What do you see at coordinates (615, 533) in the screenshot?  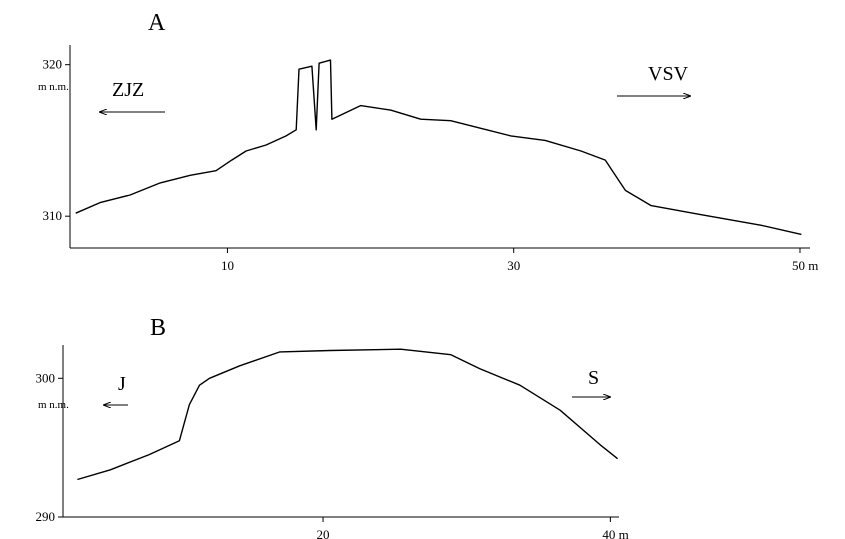 I see `x-tick-label: 40 m` at bounding box center [615, 533].